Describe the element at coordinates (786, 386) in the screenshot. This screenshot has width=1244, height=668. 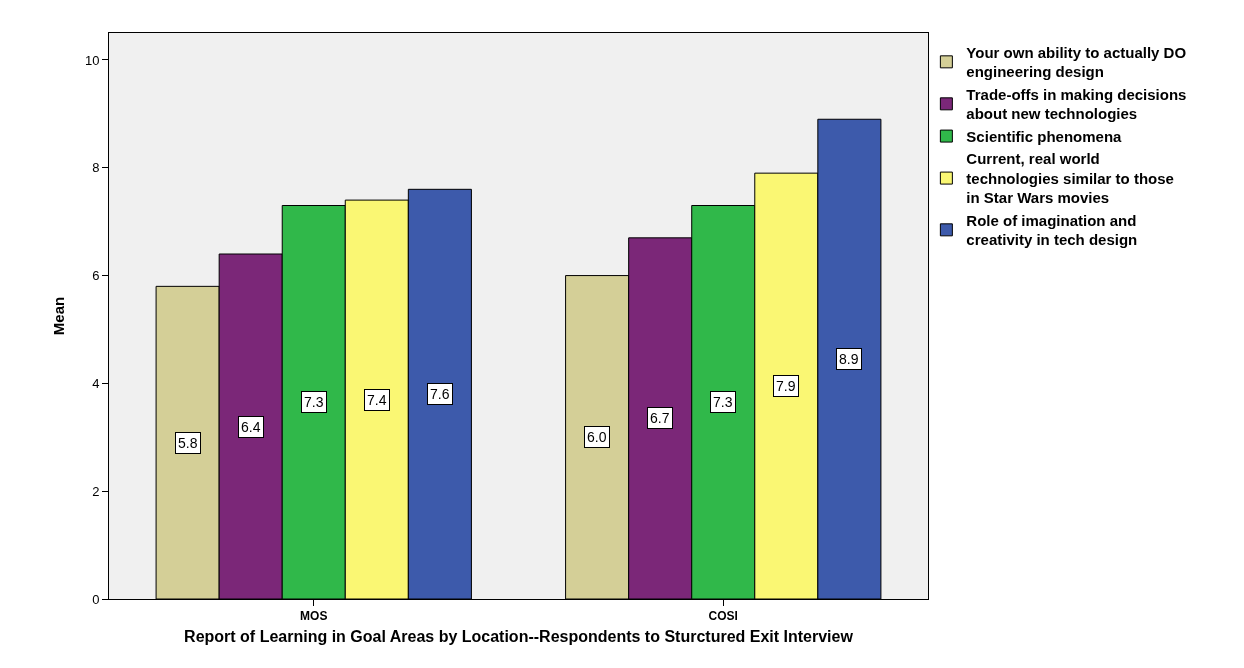
I see `data-label: 7.9` at that location.